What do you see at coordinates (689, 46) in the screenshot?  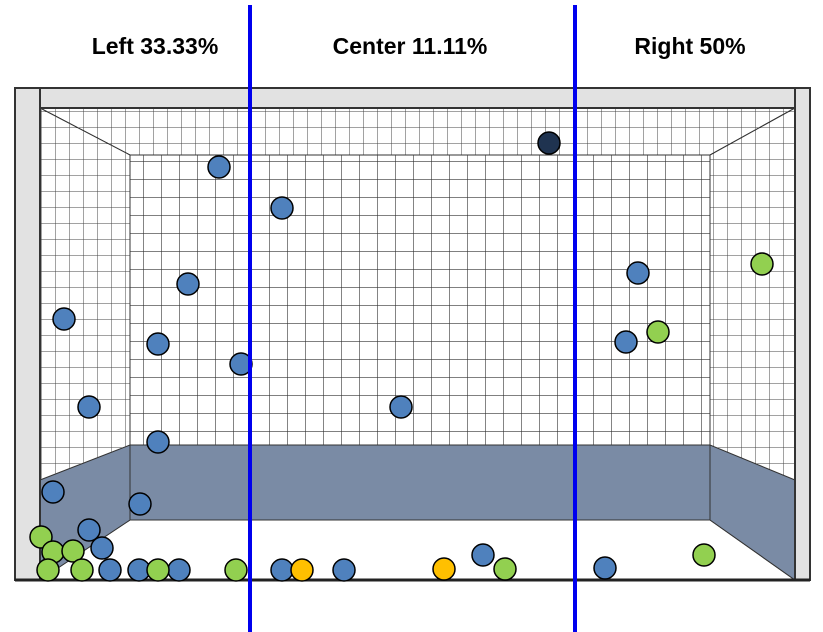 I see `zone-label: Right 50%` at bounding box center [689, 46].